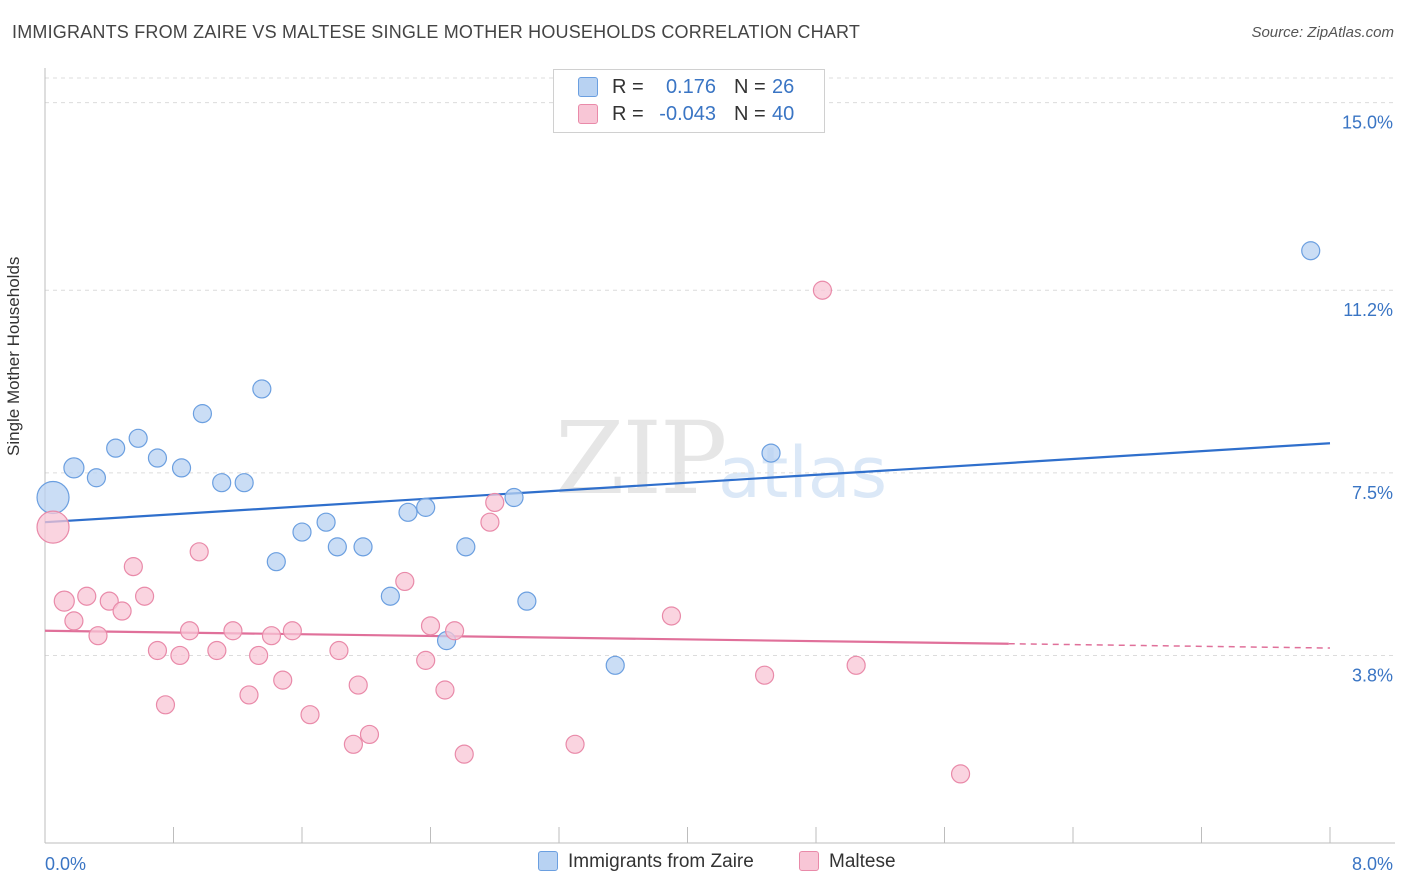  I want to click on correlation-legend: R = 0.176 N = 26 R = -0.043 N = 40, so click(689, 101).